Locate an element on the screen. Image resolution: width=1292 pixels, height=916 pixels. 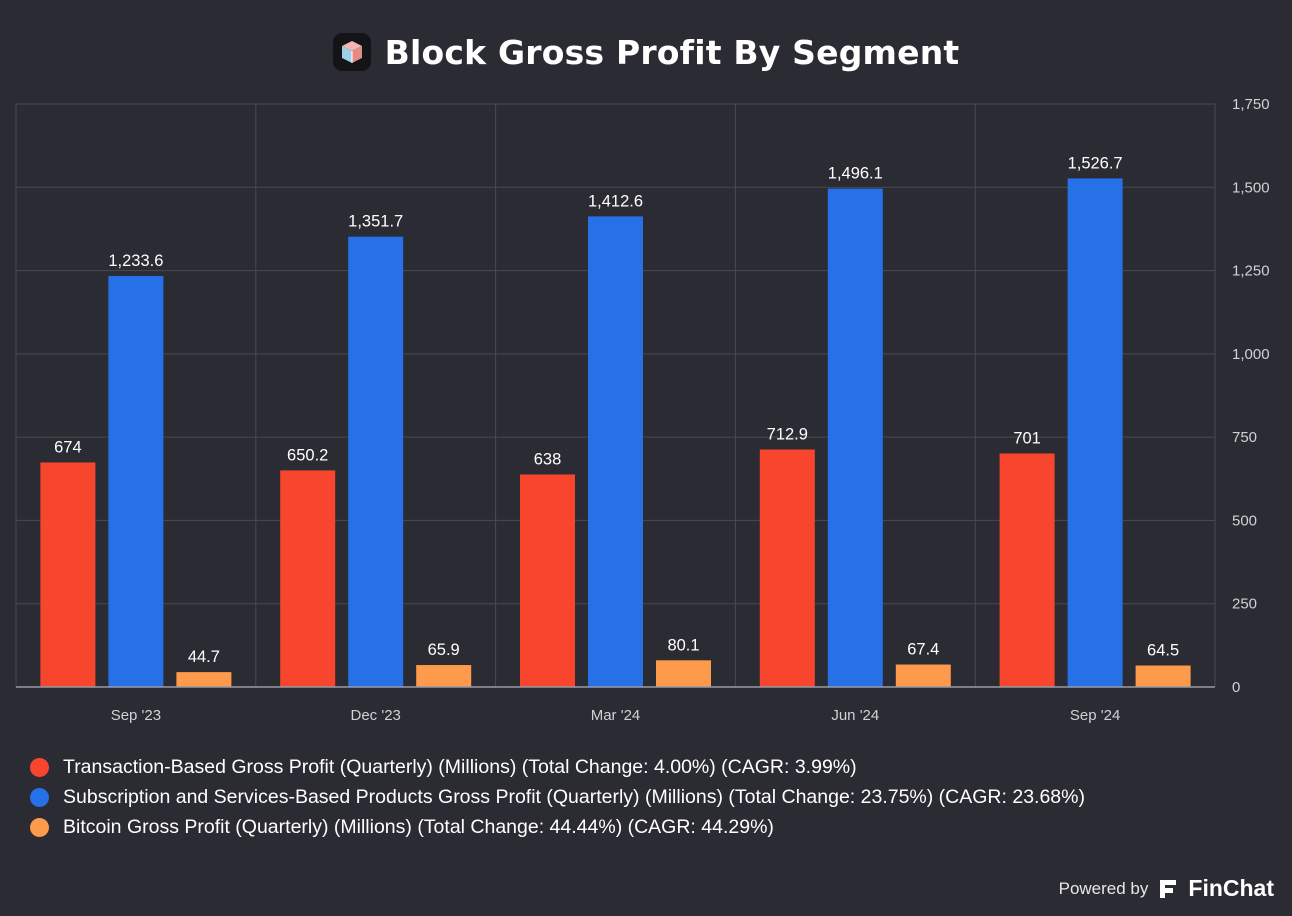
x-tick-label: Mar '24 is located at coordinates (616, 715).